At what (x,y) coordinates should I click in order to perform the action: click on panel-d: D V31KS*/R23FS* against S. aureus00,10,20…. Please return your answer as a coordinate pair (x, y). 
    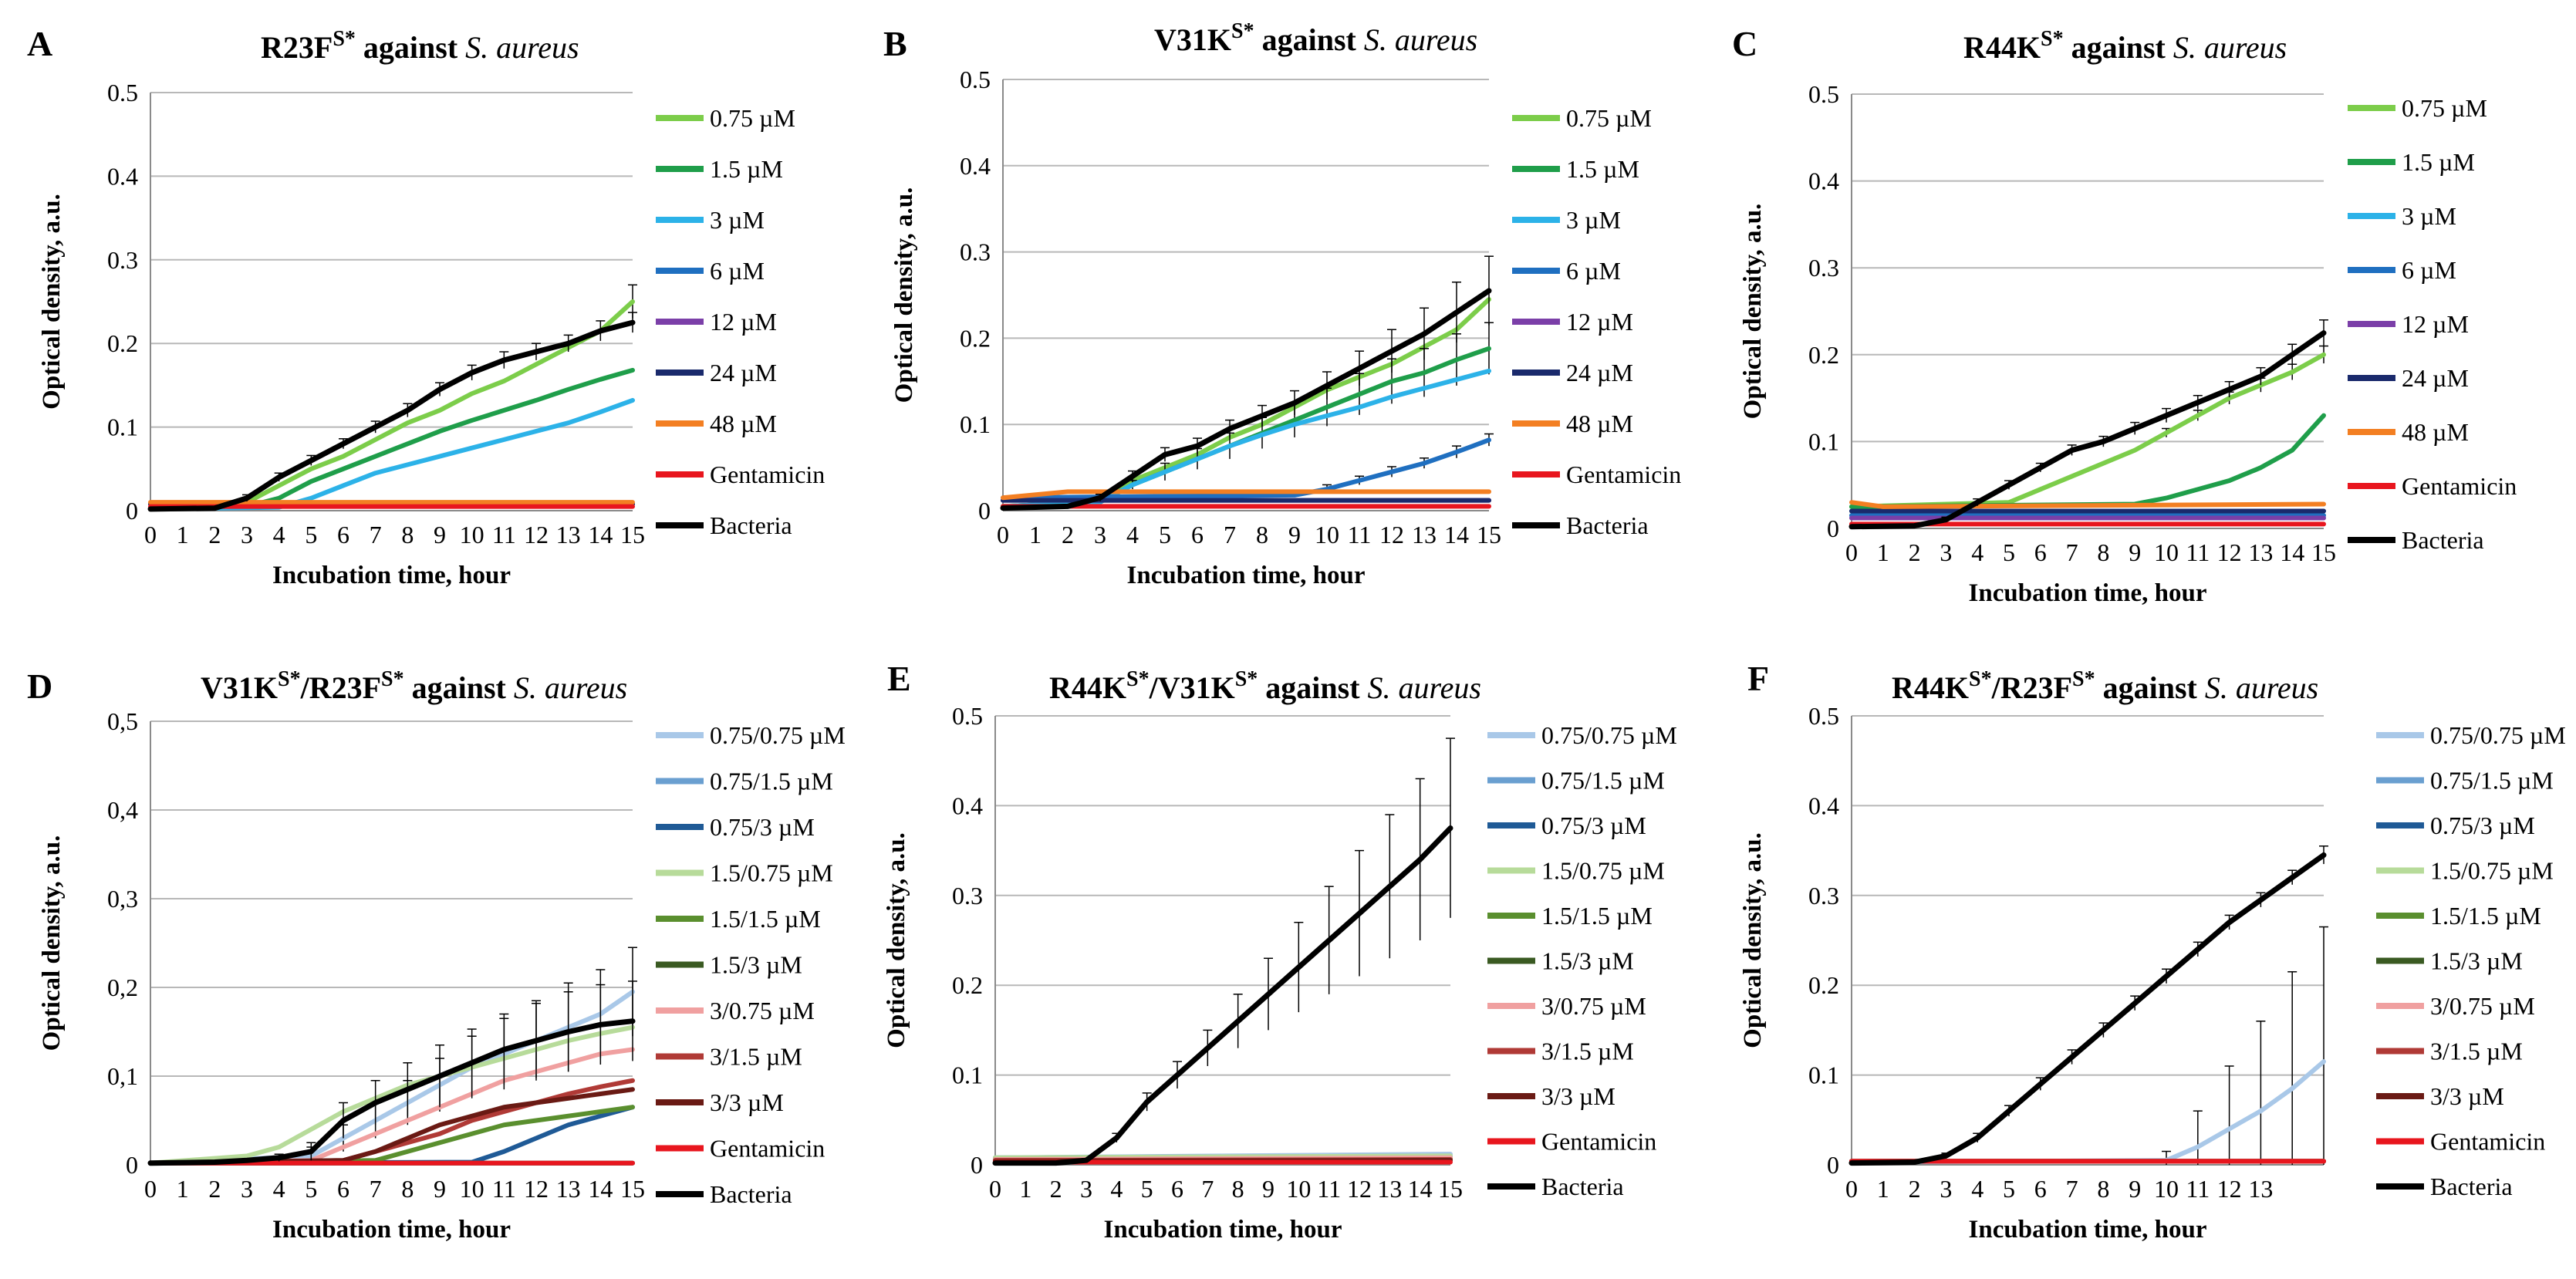
    Looking at the image, I should click on (436, 955).